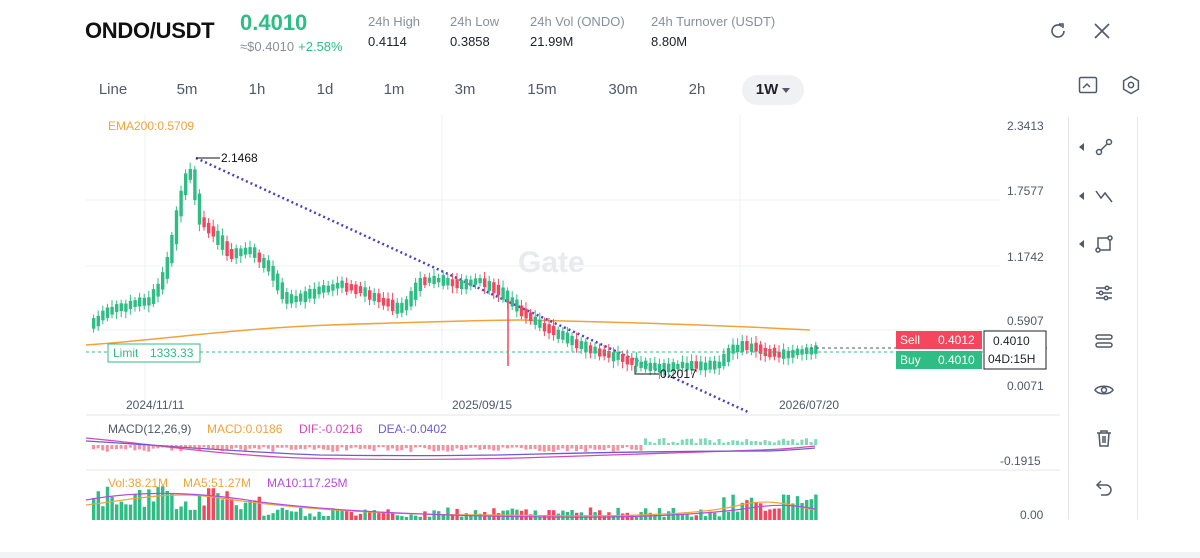  Describe the element at coordinates (713, 21) in the screenshot. I see `stat-label: 24h Turnover (USDT)` at that location.